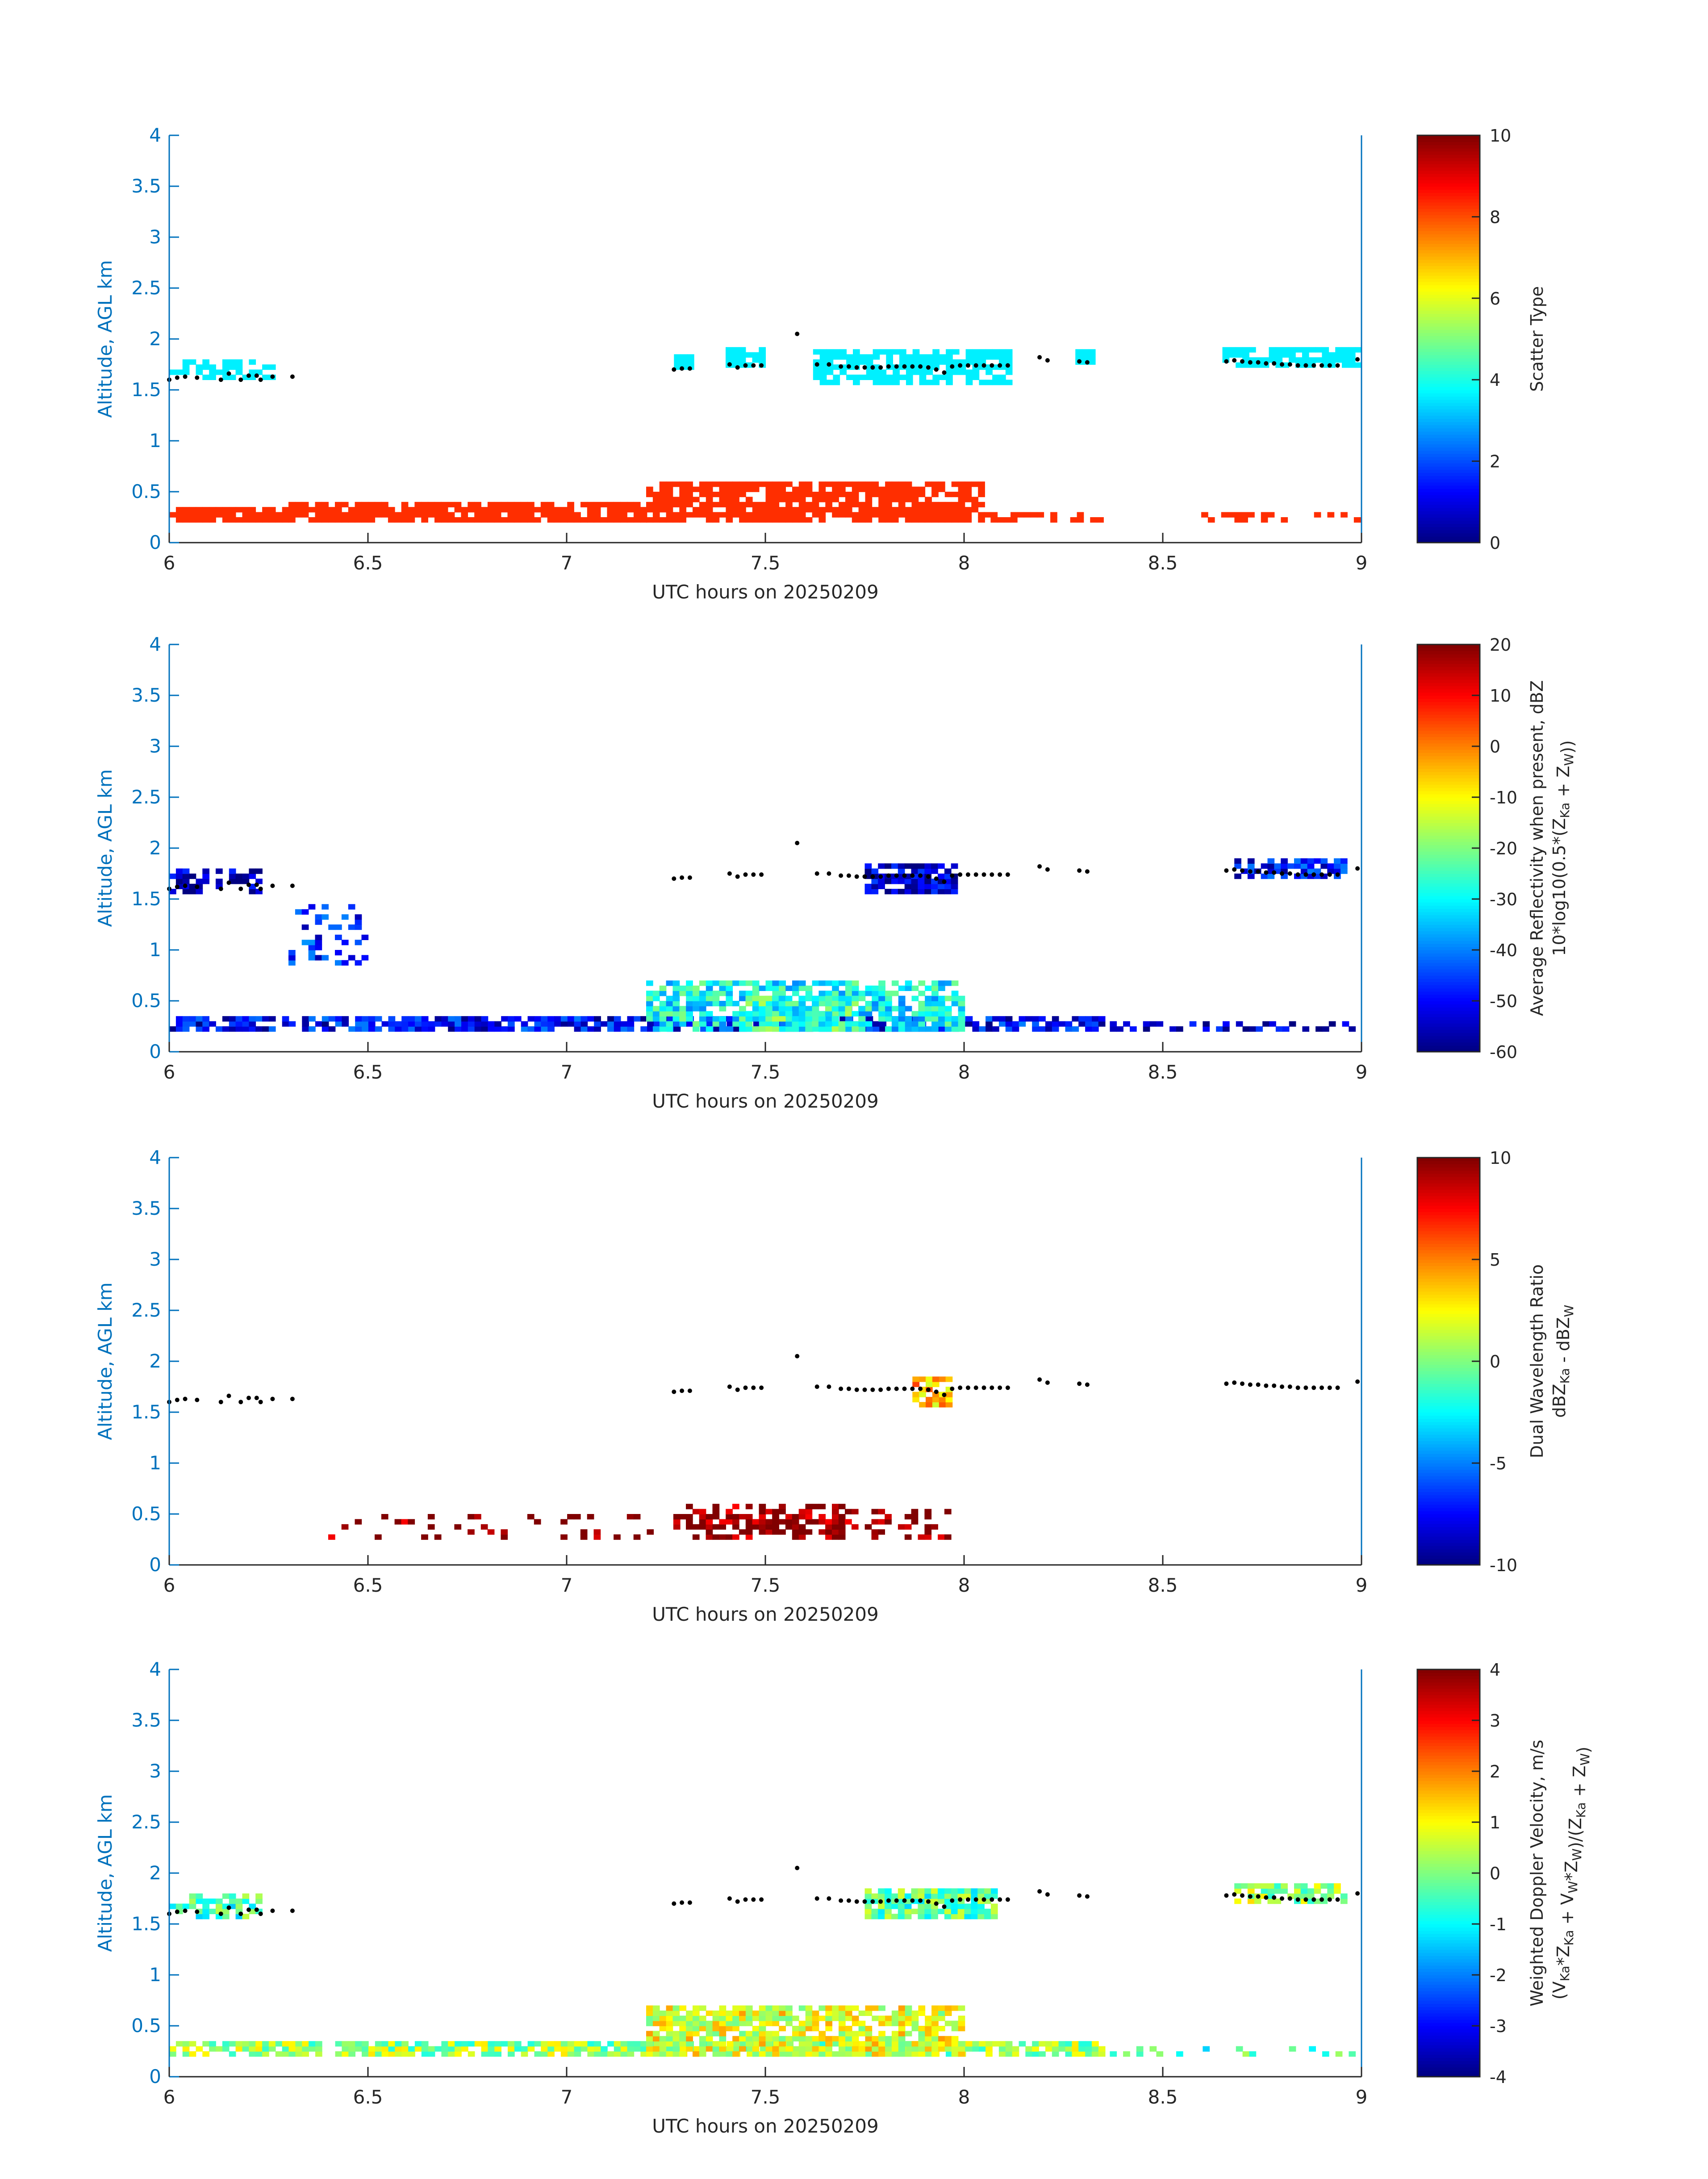 The width and height of the screenshot is (1708, 2179). I want to click on y-tick-label: 2.5, so click(146, 1822).